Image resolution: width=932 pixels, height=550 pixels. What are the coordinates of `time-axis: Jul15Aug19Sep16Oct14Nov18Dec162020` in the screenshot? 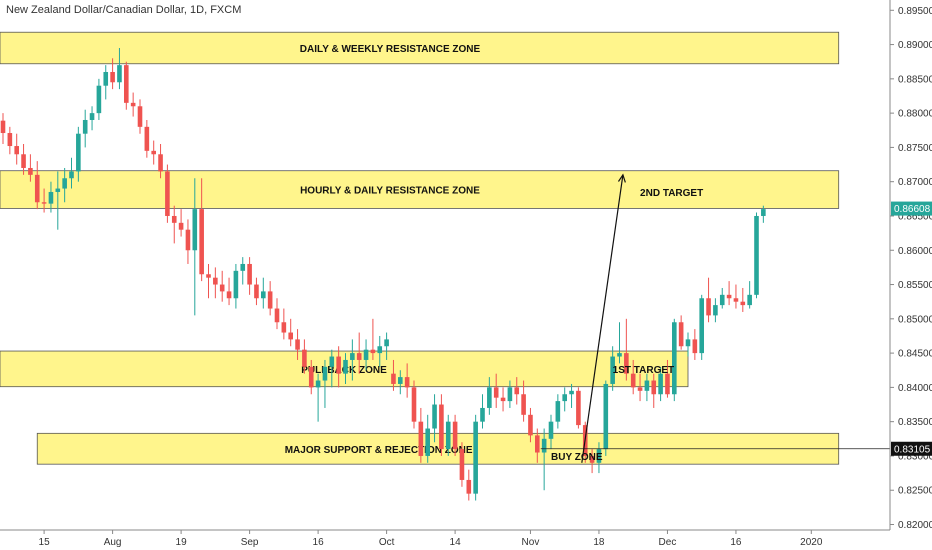 It's located at (445, 538).